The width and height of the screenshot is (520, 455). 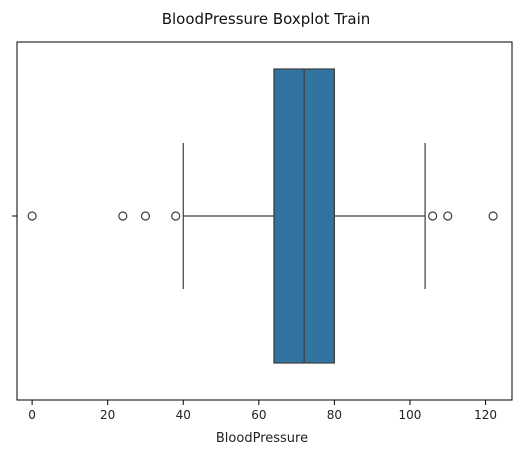 I want to click on x-tick-label: 0, so click(x=32, y=415).